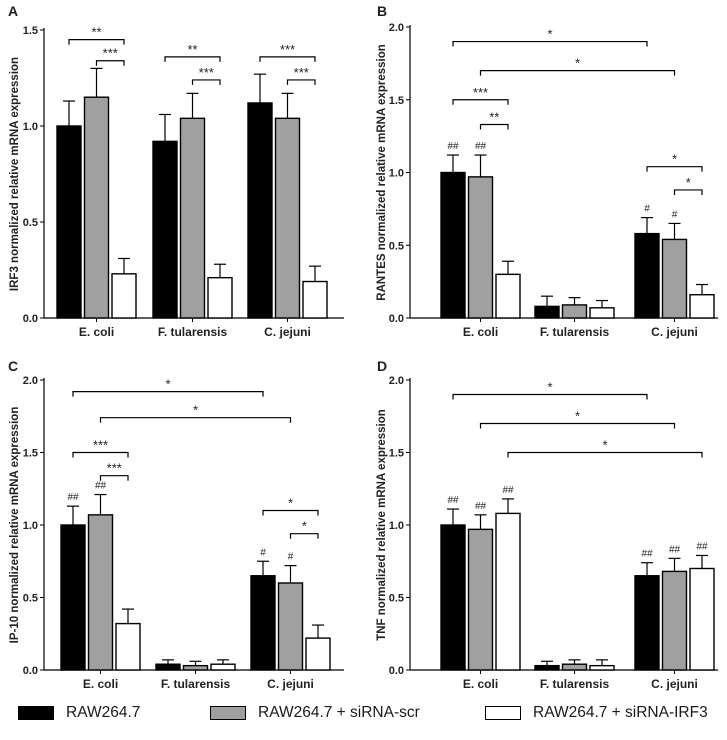 The width and height of the screenshot is (727, 740). I want to click on panel-letter: B, so click(382, 11).